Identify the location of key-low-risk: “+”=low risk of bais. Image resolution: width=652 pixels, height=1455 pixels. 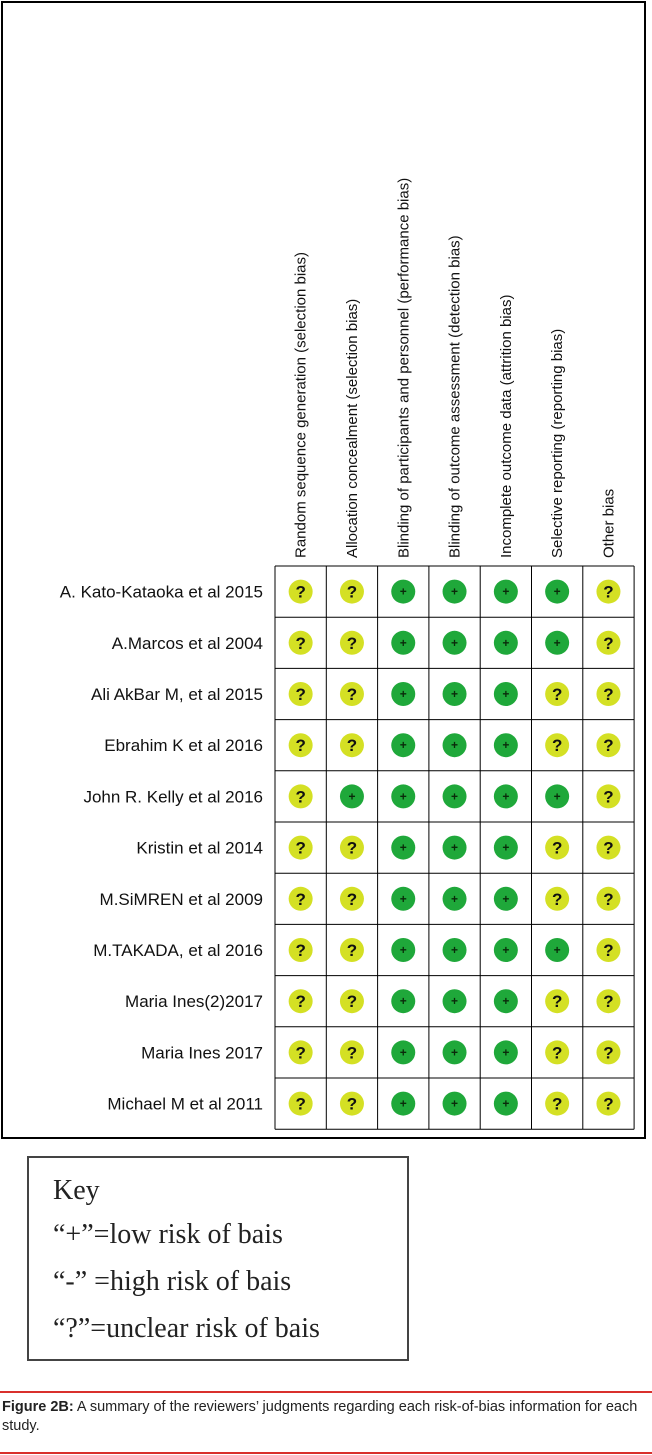
(168, 1234).